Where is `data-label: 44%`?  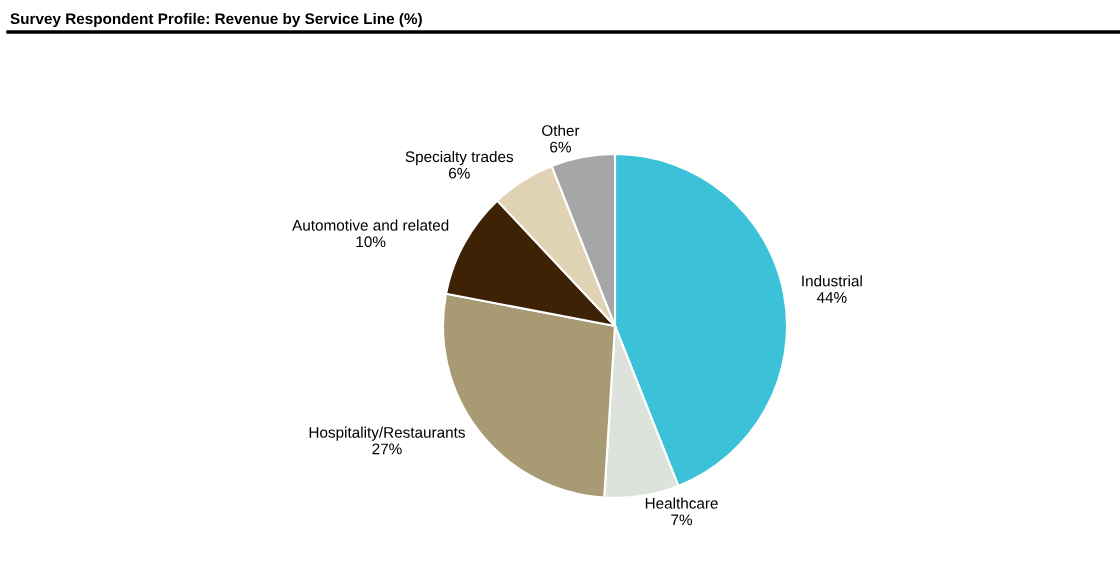
data-label: 44% is located at coordinates (831, 297).